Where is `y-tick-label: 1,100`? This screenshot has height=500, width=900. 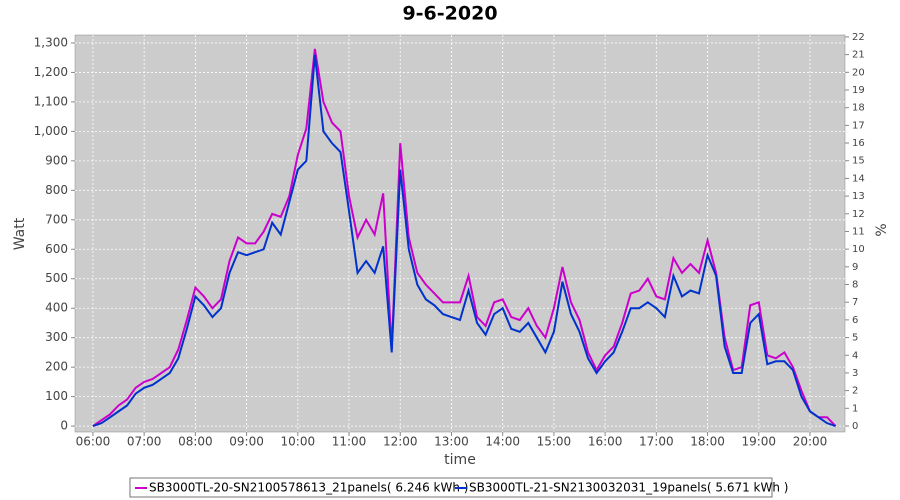
y-tick-label: 1,100 is located at coordinates (51, 101).